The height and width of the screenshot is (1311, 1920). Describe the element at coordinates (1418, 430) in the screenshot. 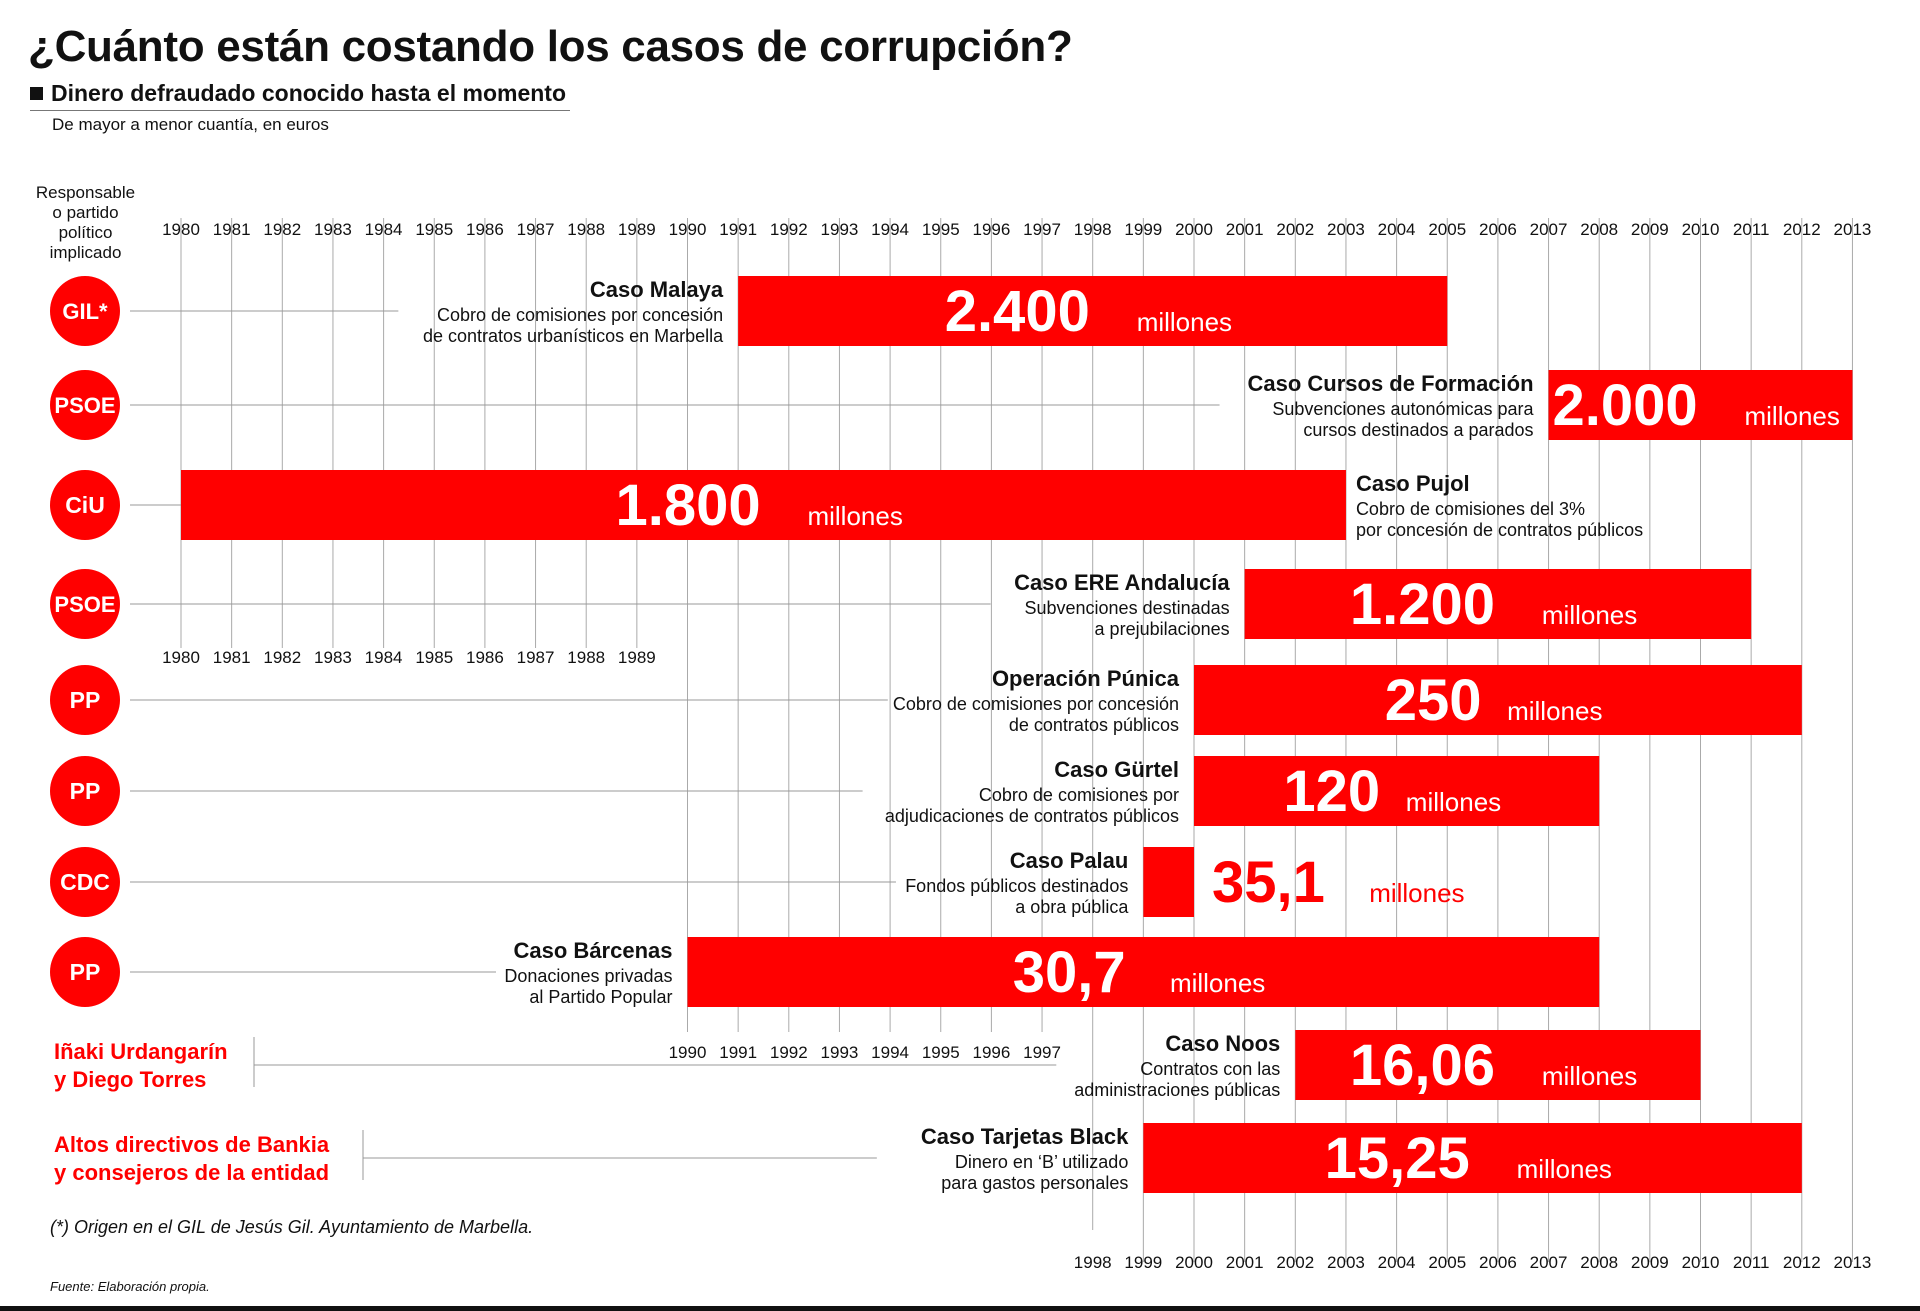

I see `case-description: cursos destinados a parados` at that location.